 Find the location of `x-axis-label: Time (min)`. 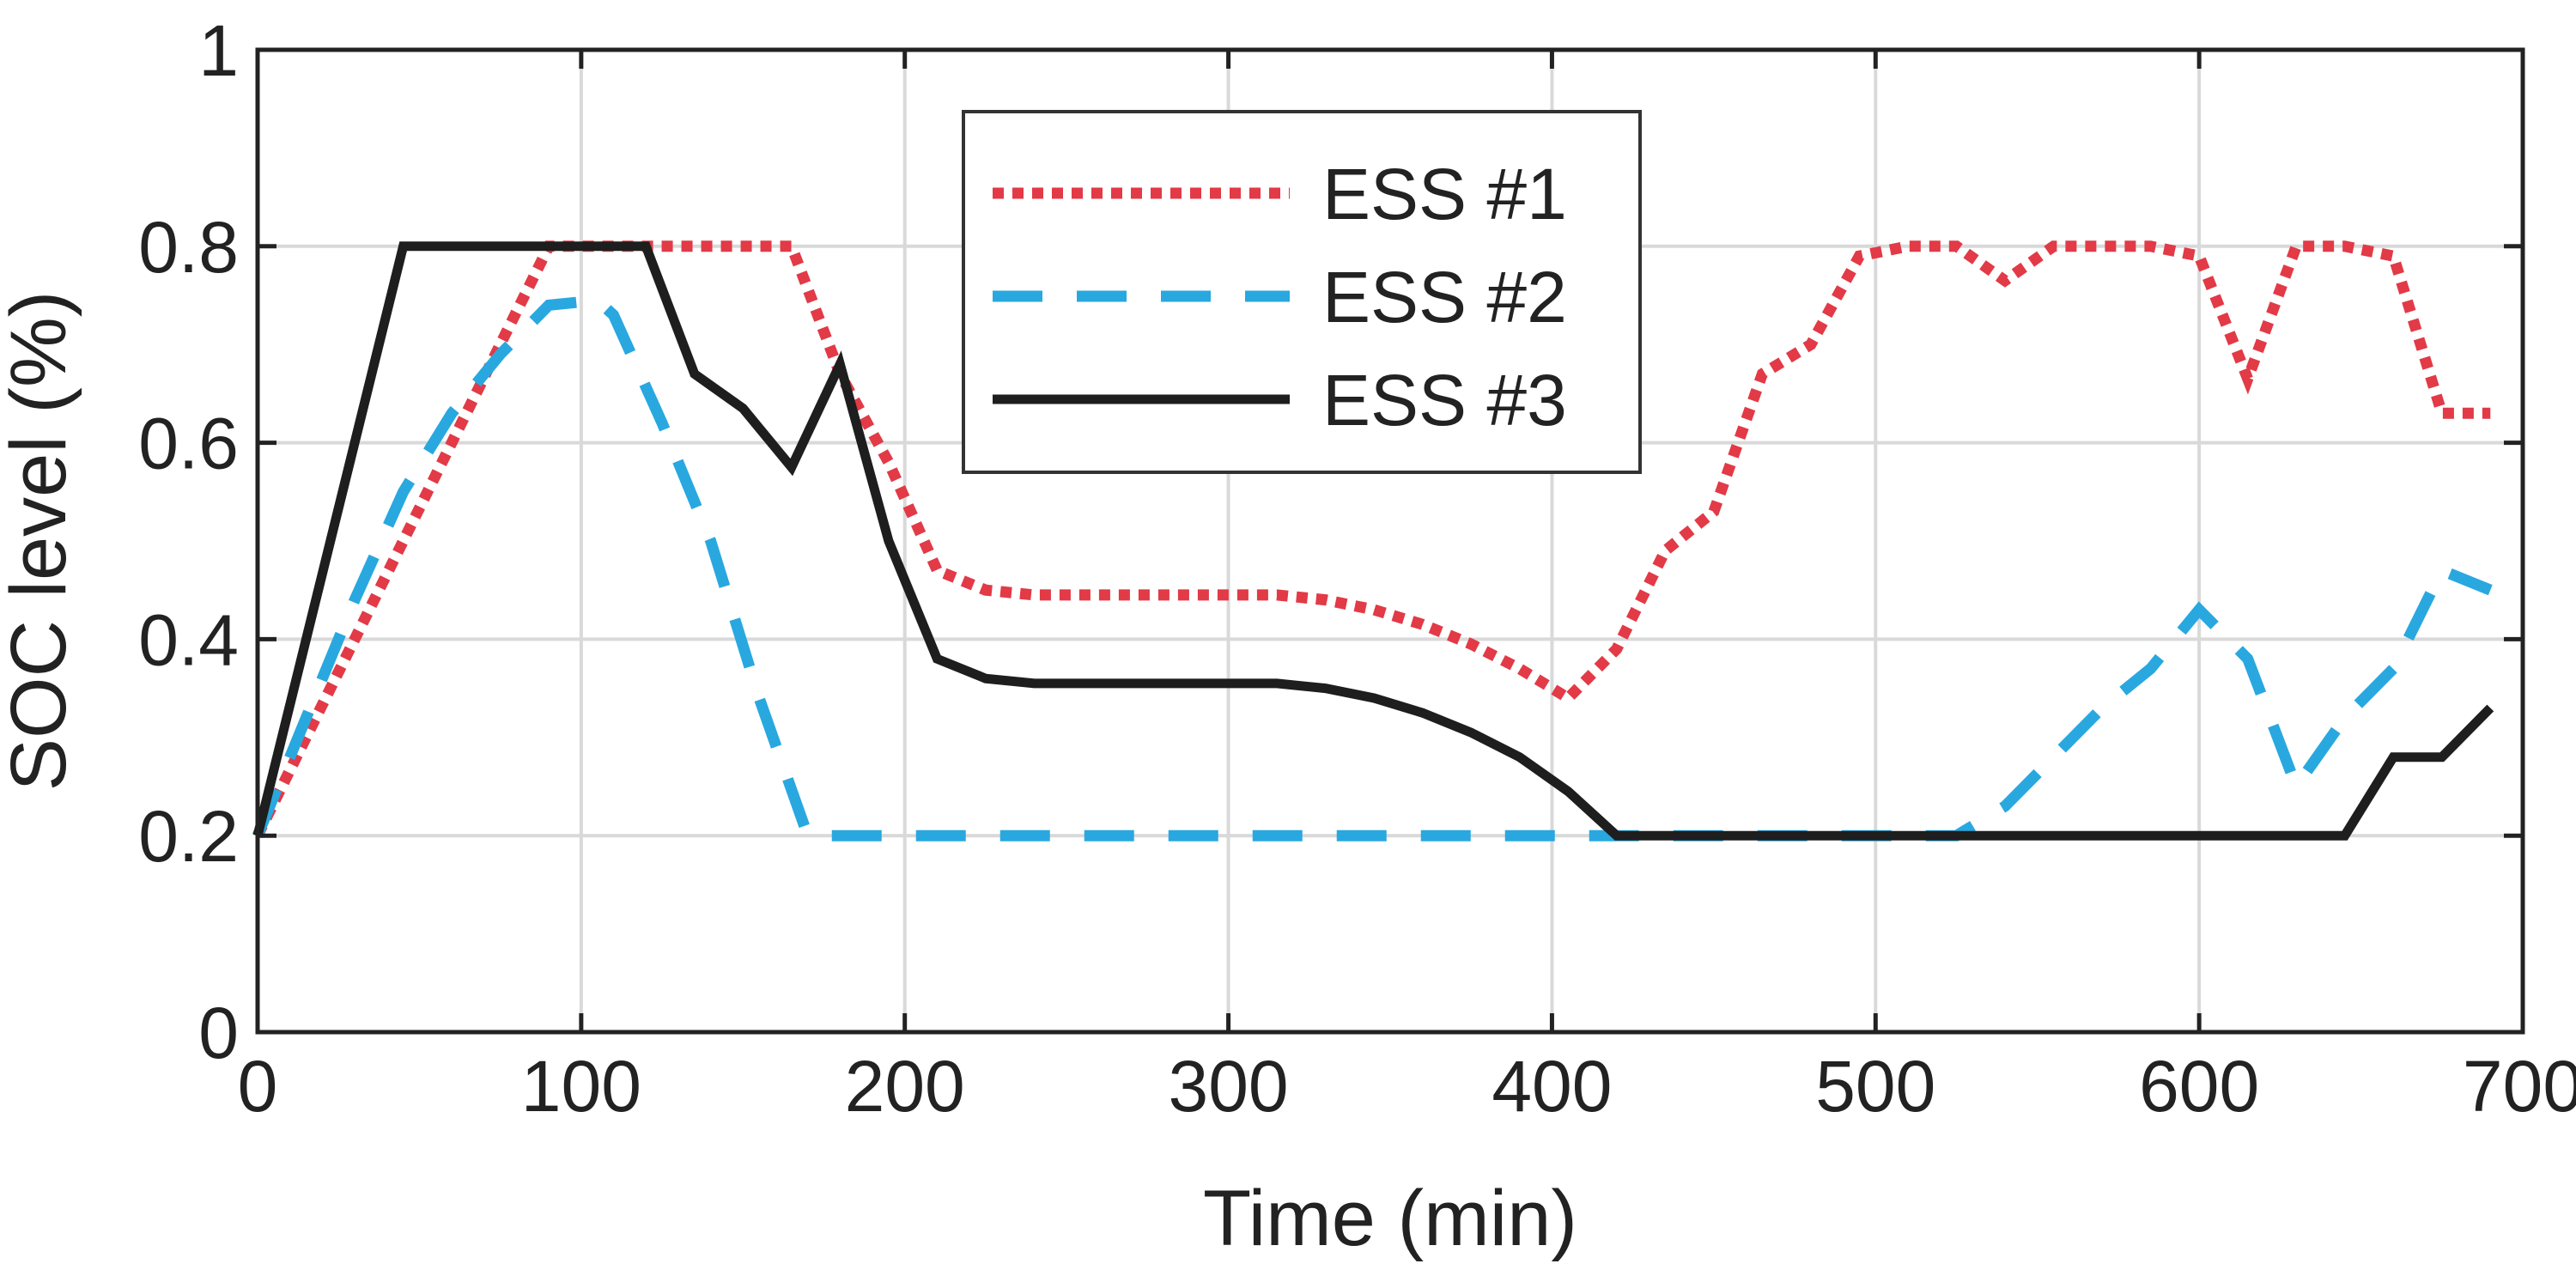

x-axis-label: Time (min) is located at coordinates (1390, 1218).